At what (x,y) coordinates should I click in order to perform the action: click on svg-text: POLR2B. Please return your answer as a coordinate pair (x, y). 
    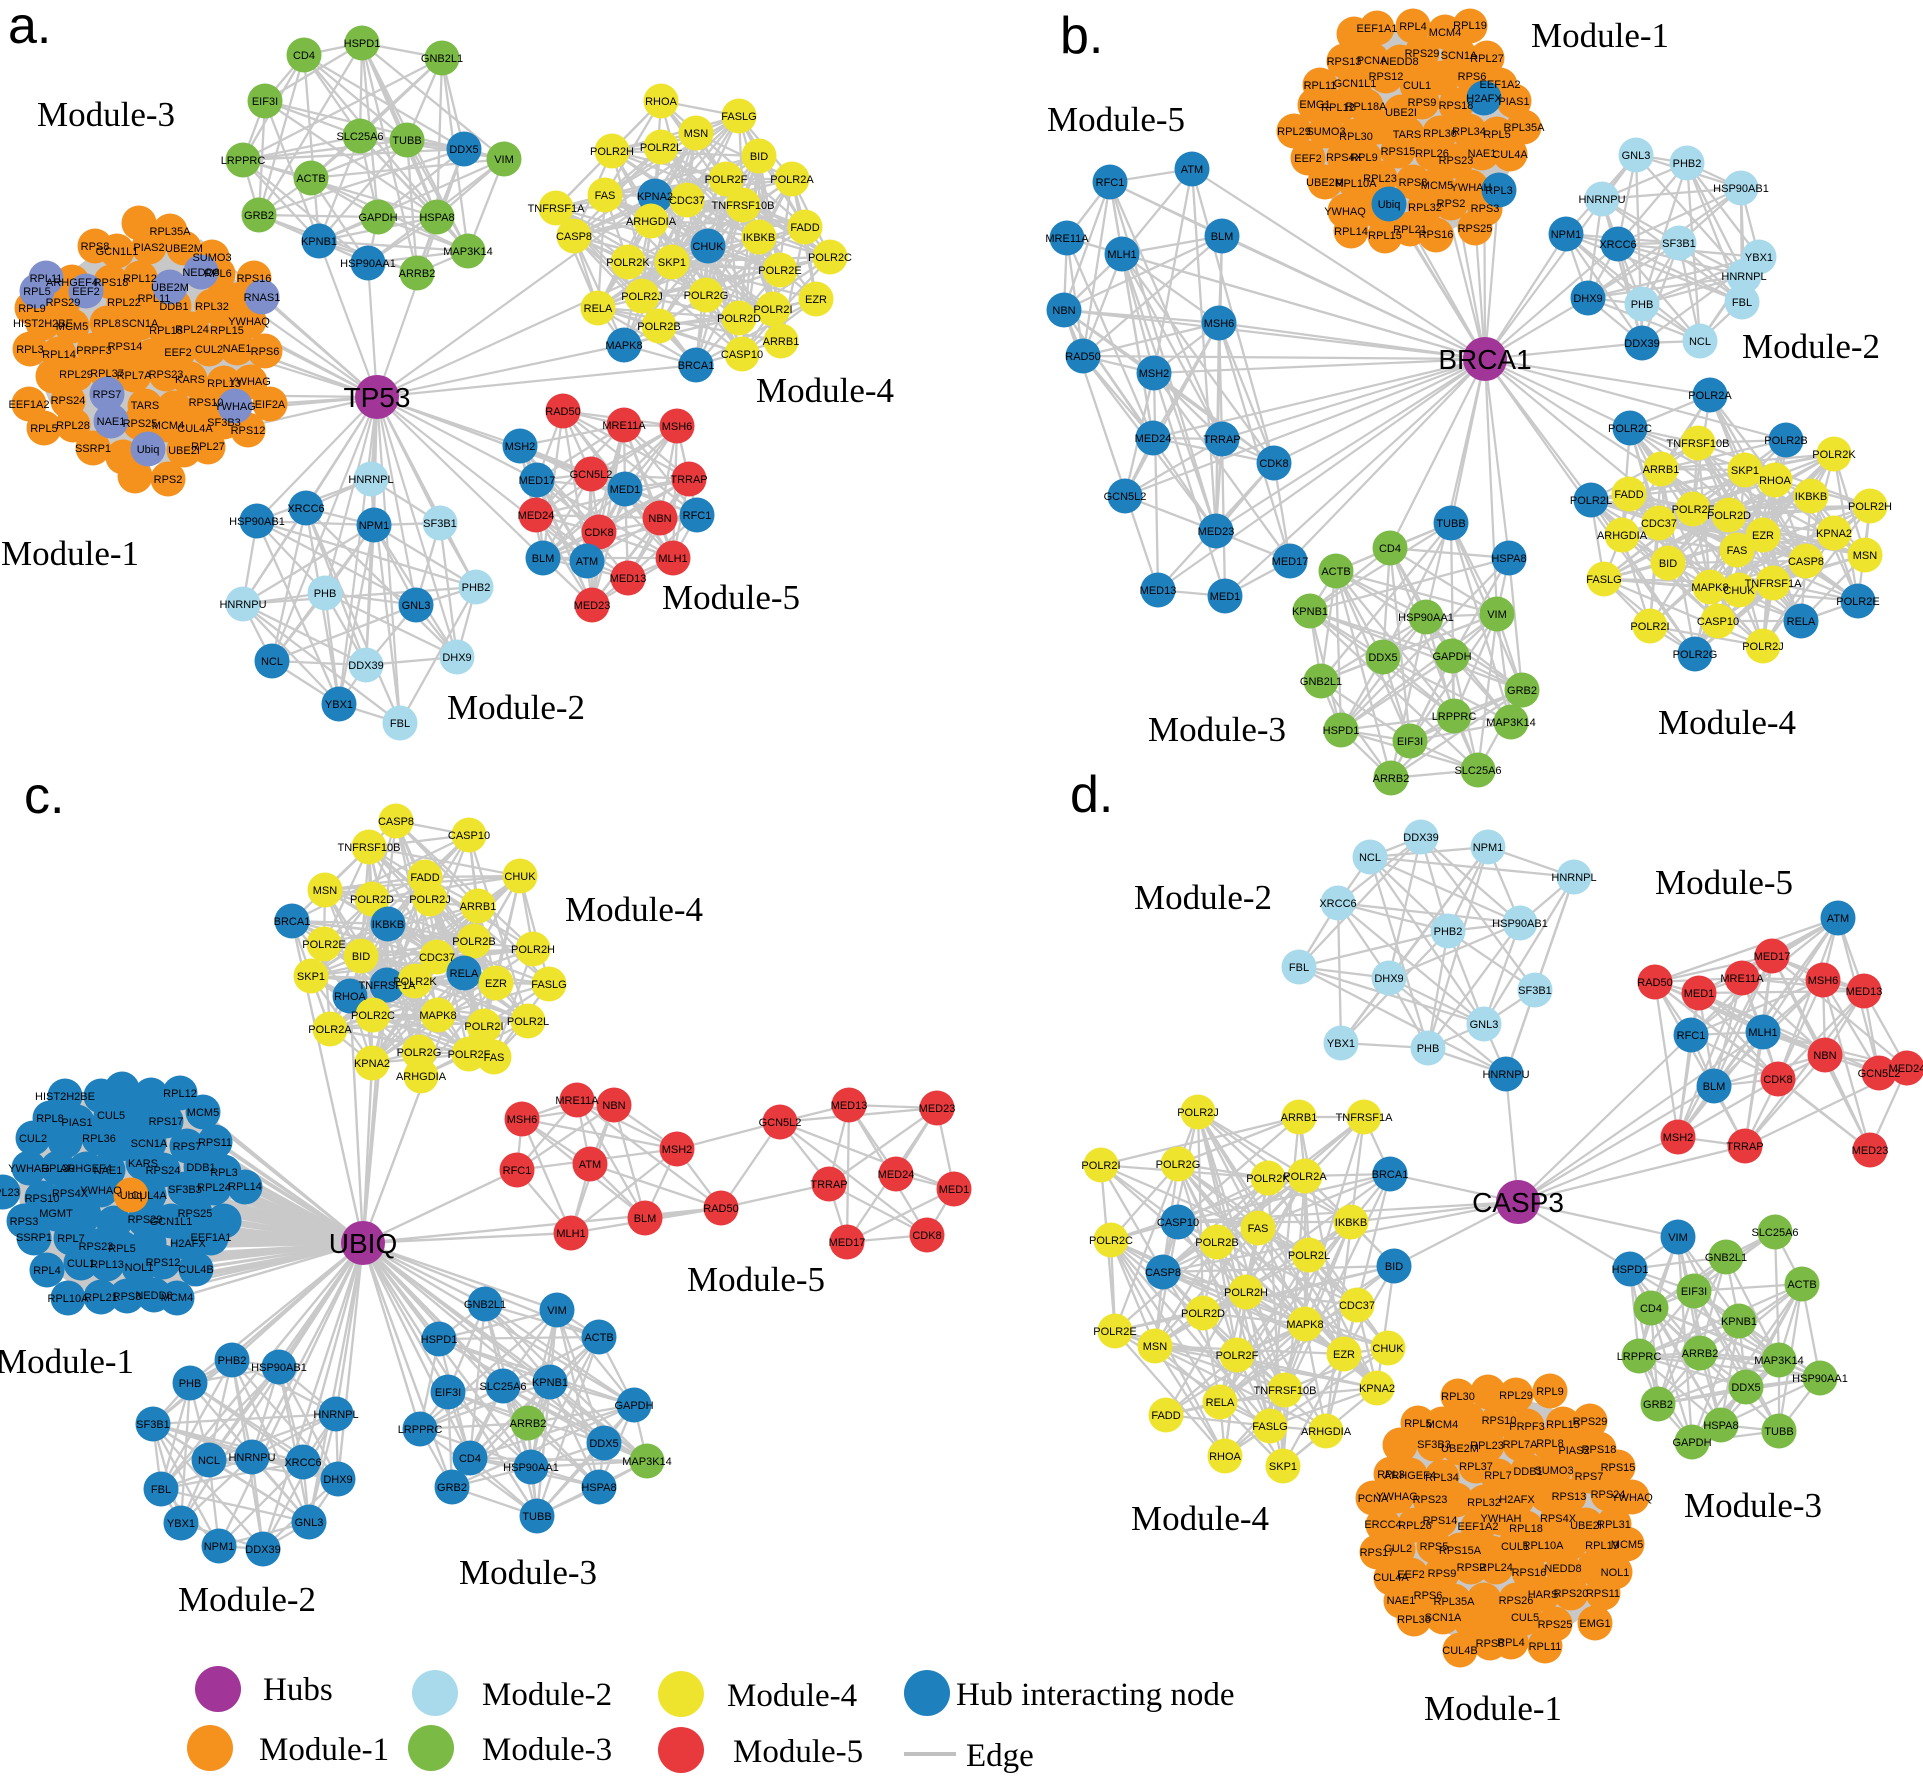
    Looking at the image, I should click on (1216, 1243).